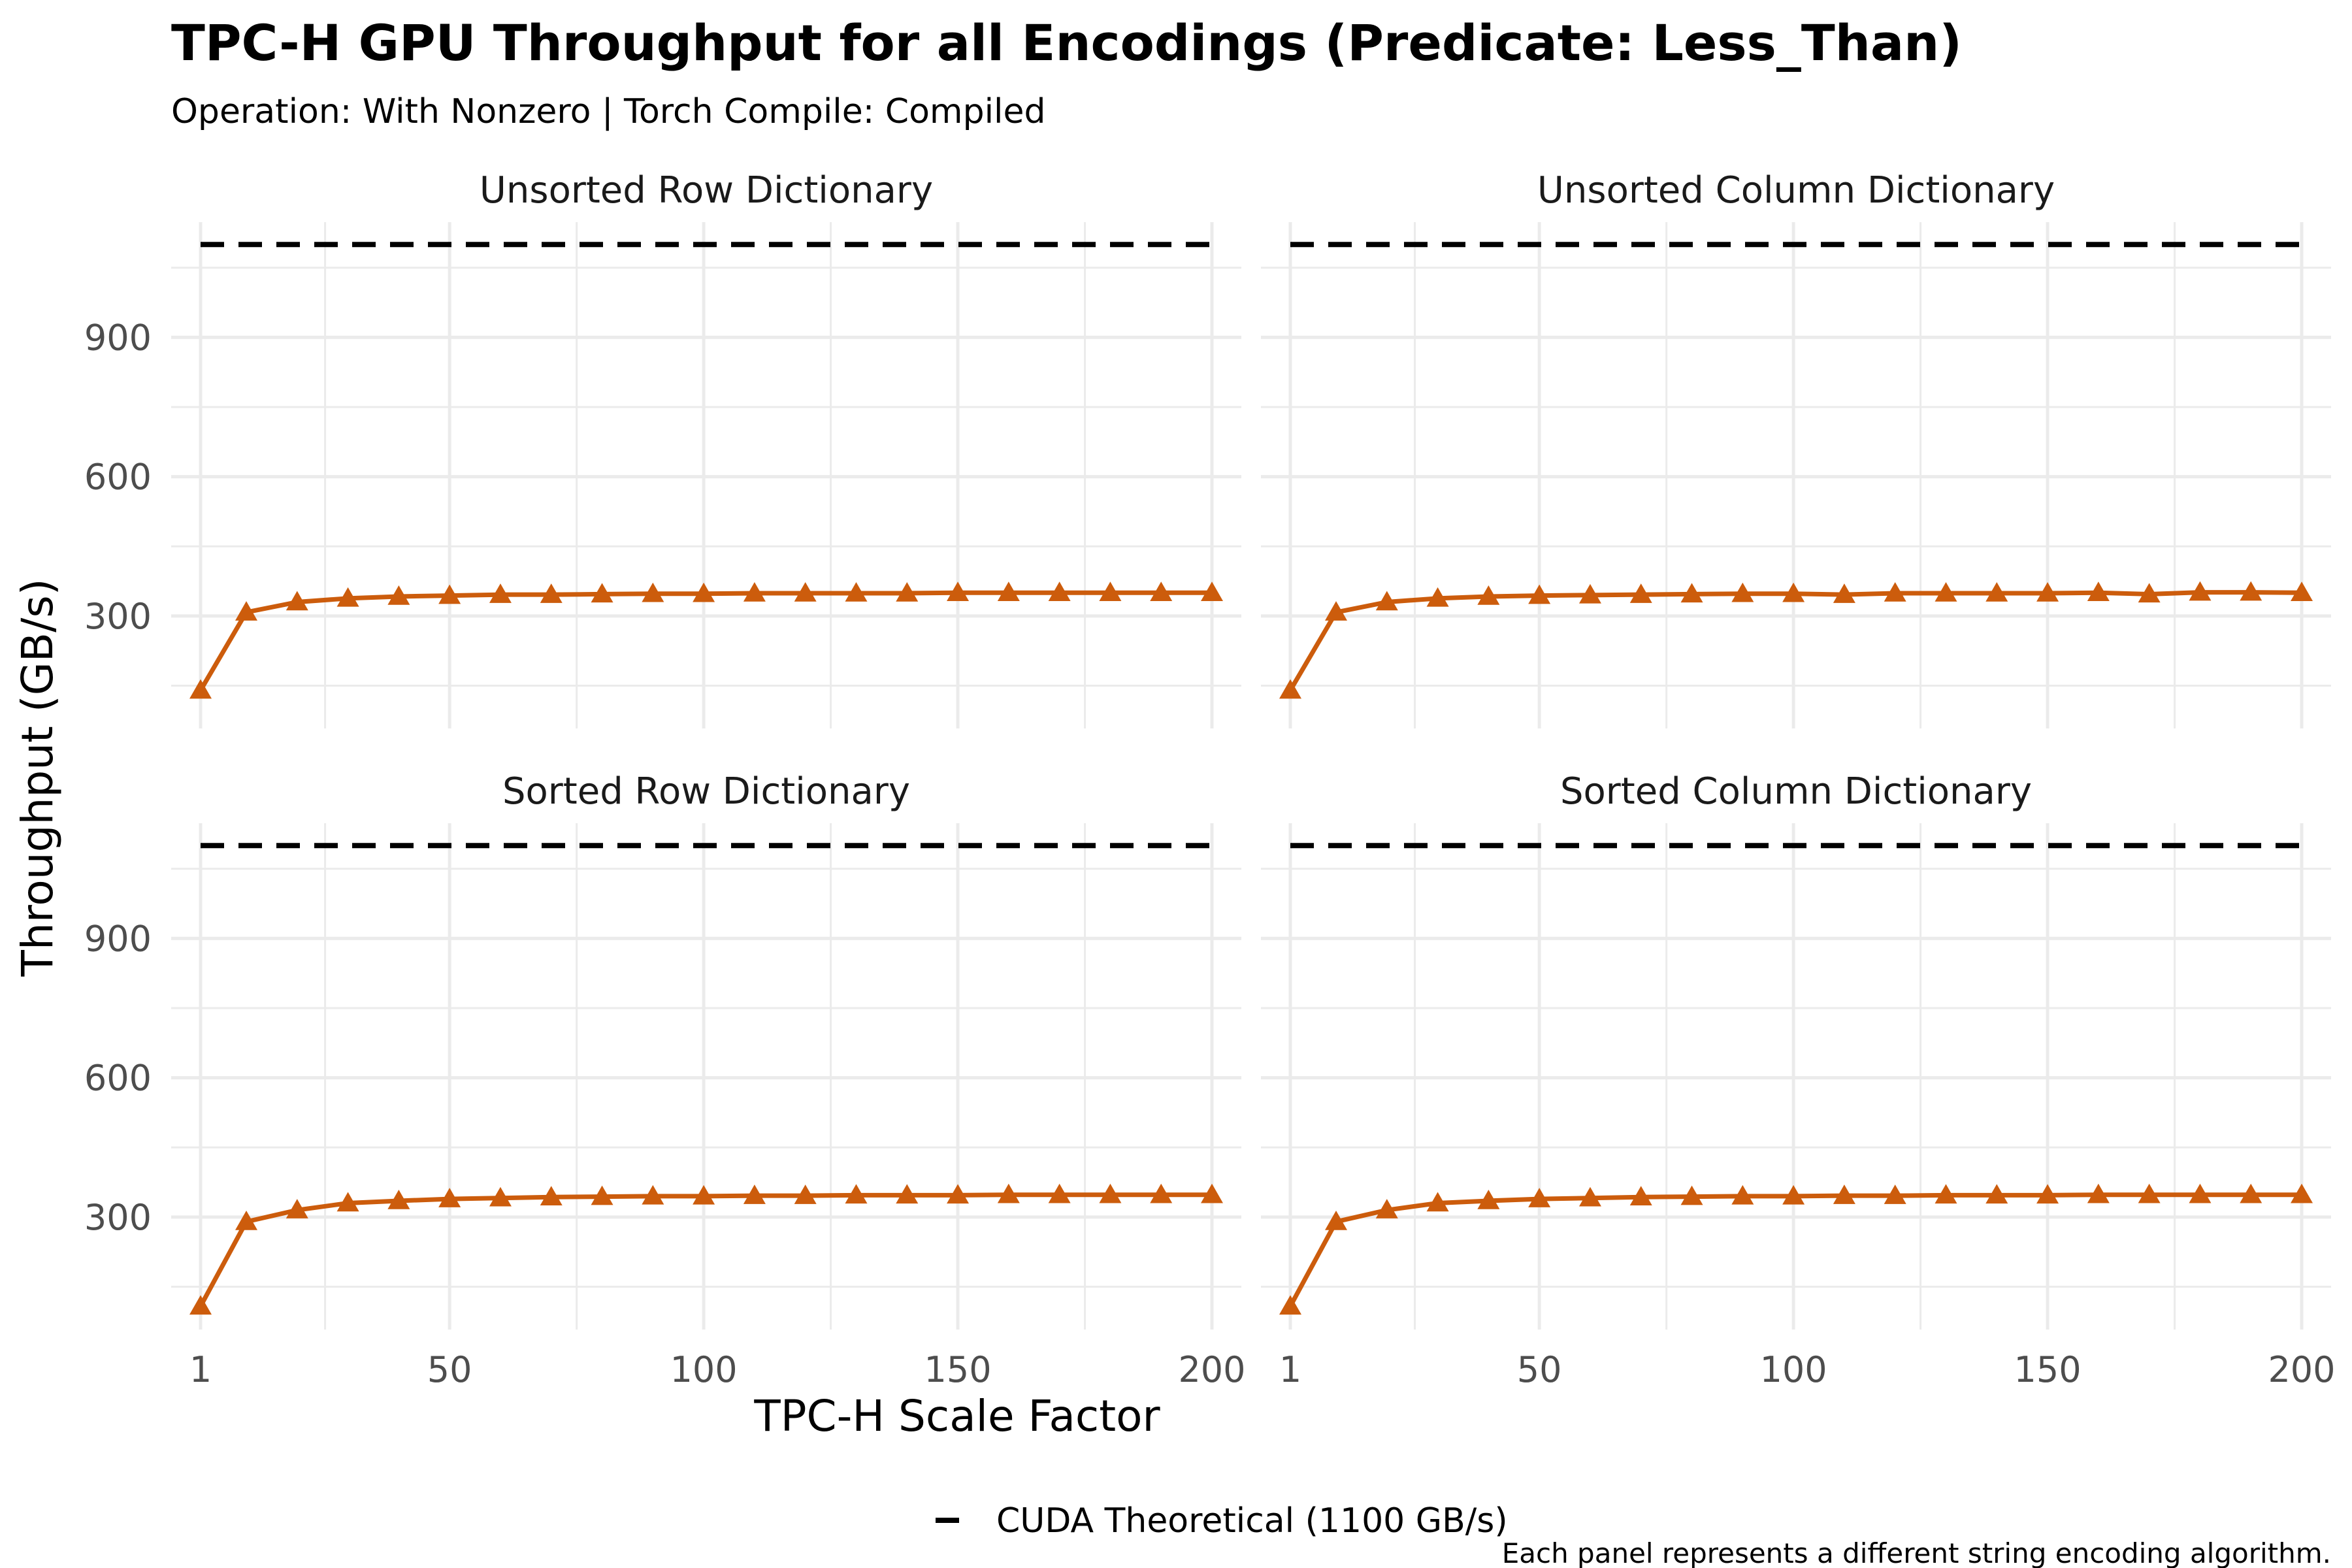  What do you see at coordinates (37, 778) in the screenshot?
I see `y-axis-title: Throughput (GB/s)` at bounding box center [37, 778].